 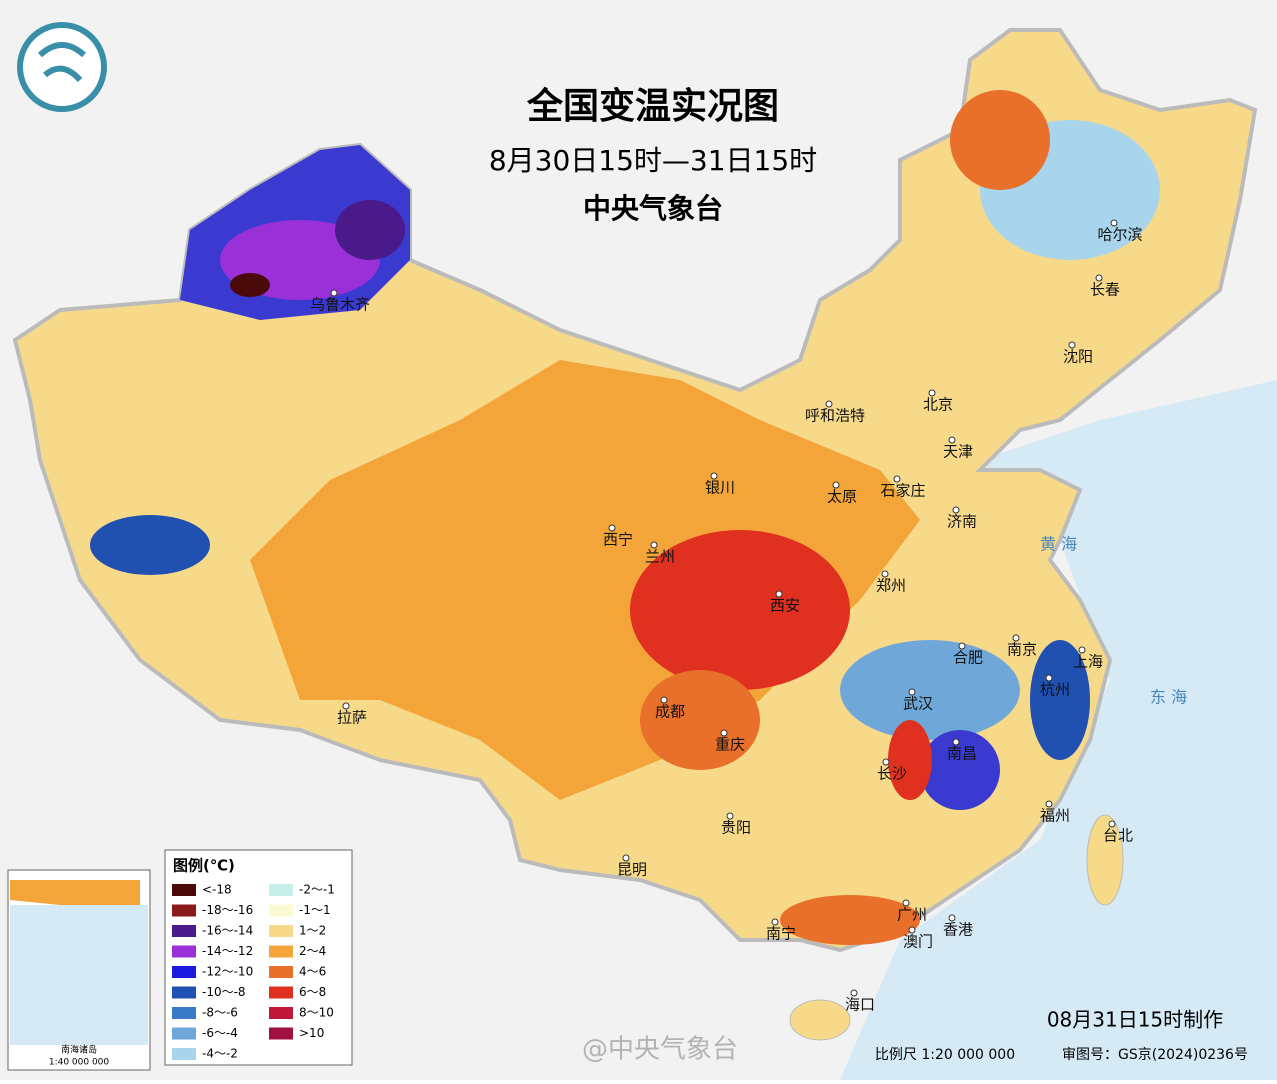 I want to click on inset-sea, so click(x=79, y=975).